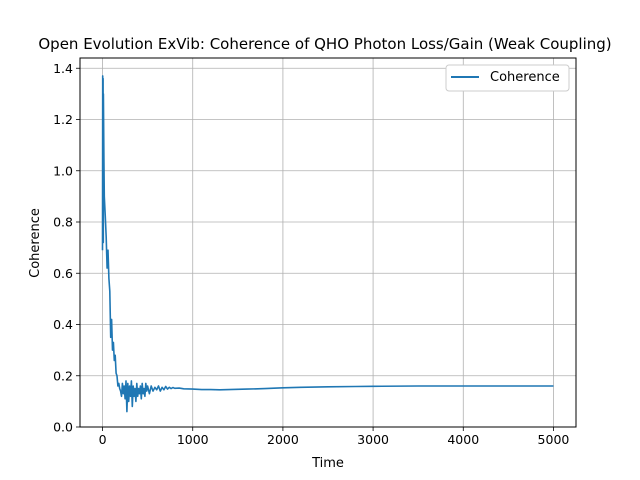 The height and width of the screenshot is (480, 640). What do you see at coordinates (63, 375) in the screenshot?
I see `y-tick-label: 0.2` at bounding box center [63, 375].